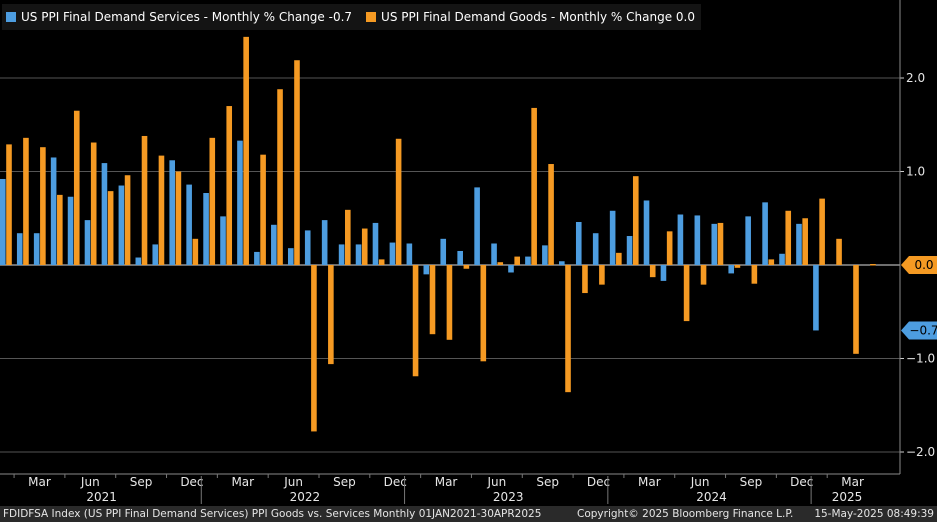  Describe the element at coordinates (11, 17) in the screenshot. I see `legend-services-swatch` at that location.